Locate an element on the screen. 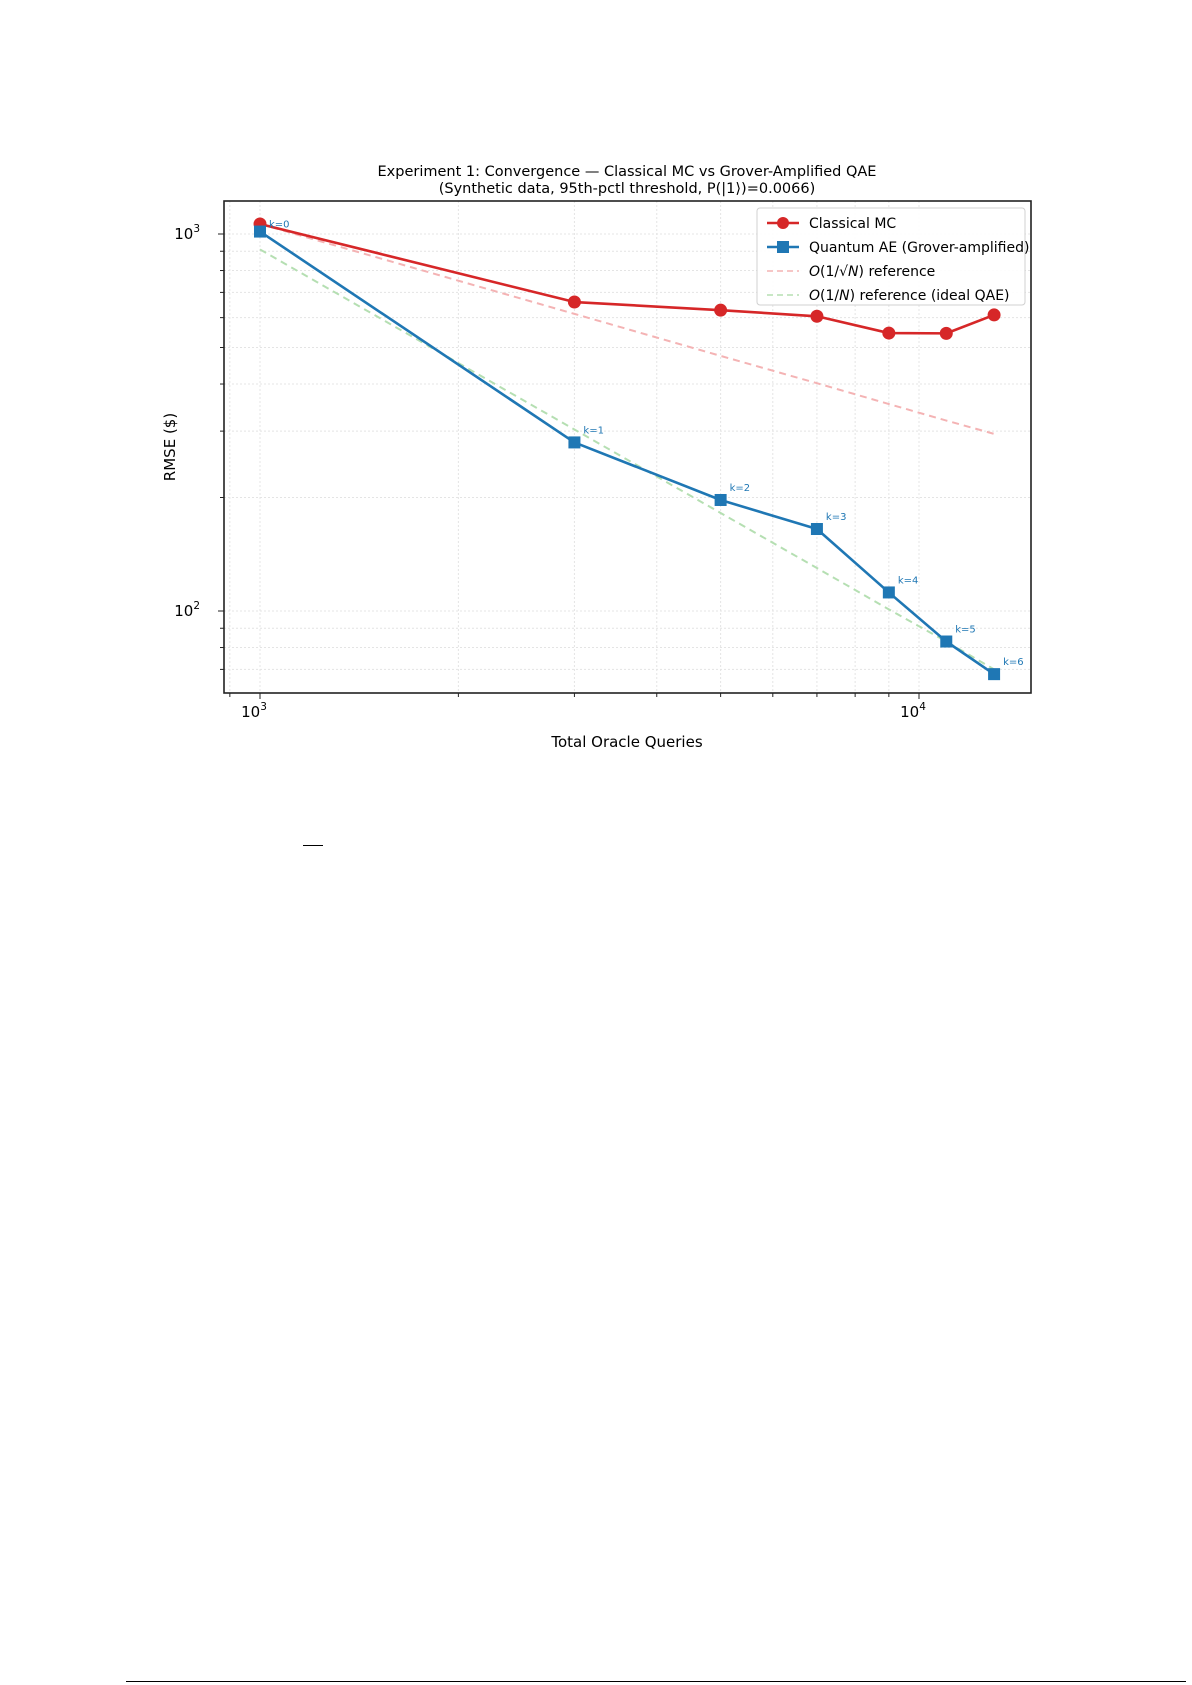  legend-swatch-circle is located at coordinates (783, 223).